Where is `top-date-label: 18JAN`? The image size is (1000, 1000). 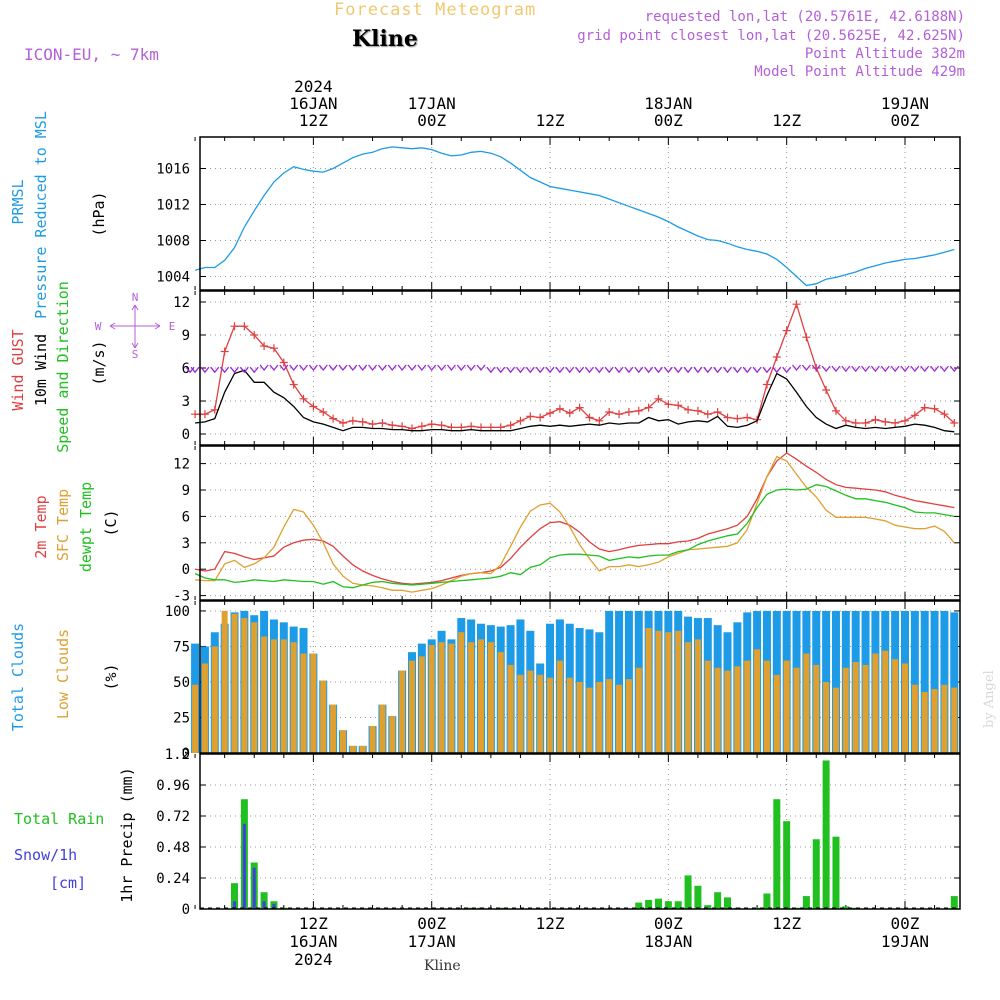
top-date-label: 18JAN is located at coordinates (668, 103).